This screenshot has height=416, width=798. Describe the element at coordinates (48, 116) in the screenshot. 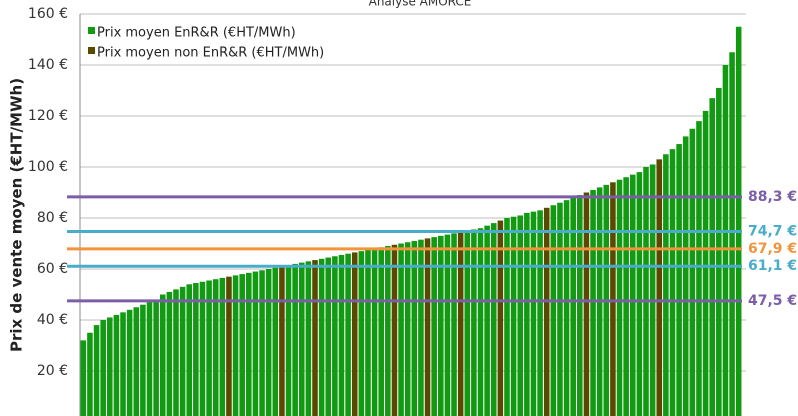

I see `y-tick-label: 120 €` at that location.